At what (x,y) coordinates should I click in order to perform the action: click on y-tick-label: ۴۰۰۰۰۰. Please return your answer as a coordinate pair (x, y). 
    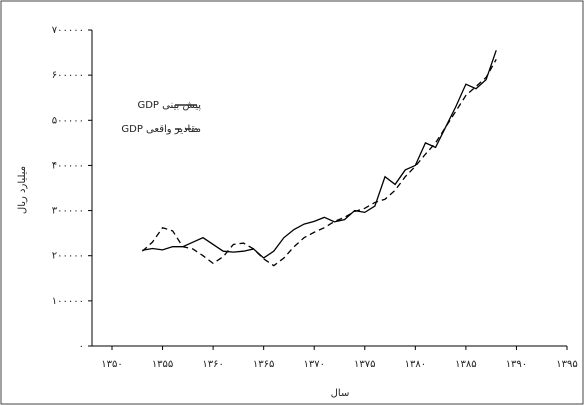
    Looking at the image, I should click on (68, 165).